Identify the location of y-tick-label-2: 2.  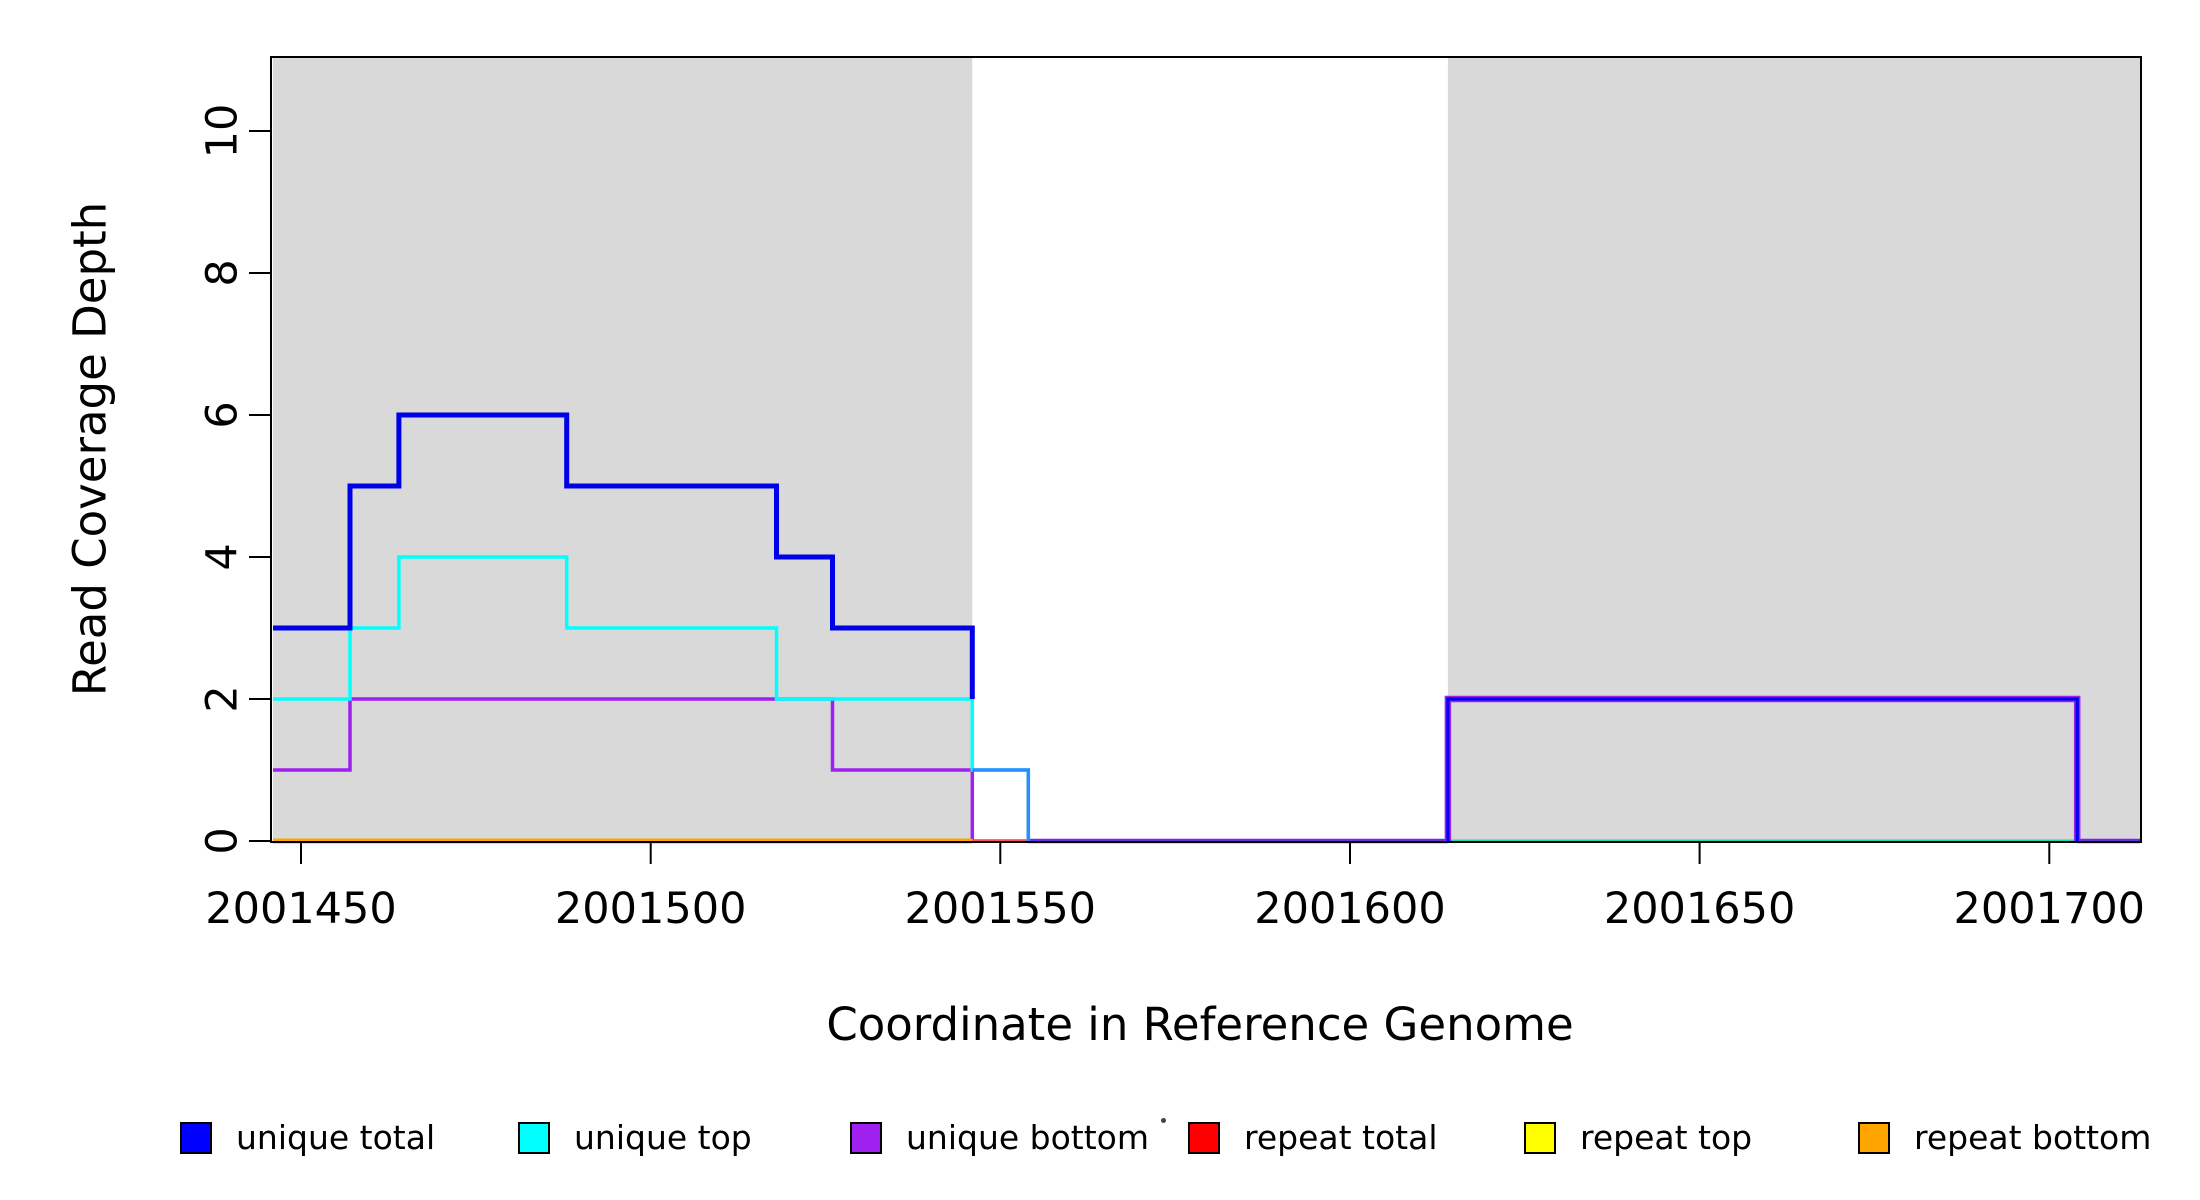
(222, 699).